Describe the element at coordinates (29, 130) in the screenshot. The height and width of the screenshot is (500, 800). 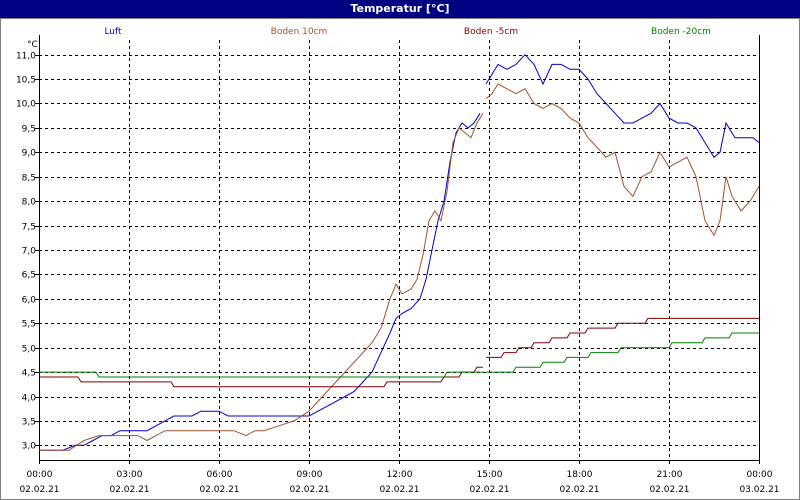
I see `y-tick-label: 9,5` at that location.